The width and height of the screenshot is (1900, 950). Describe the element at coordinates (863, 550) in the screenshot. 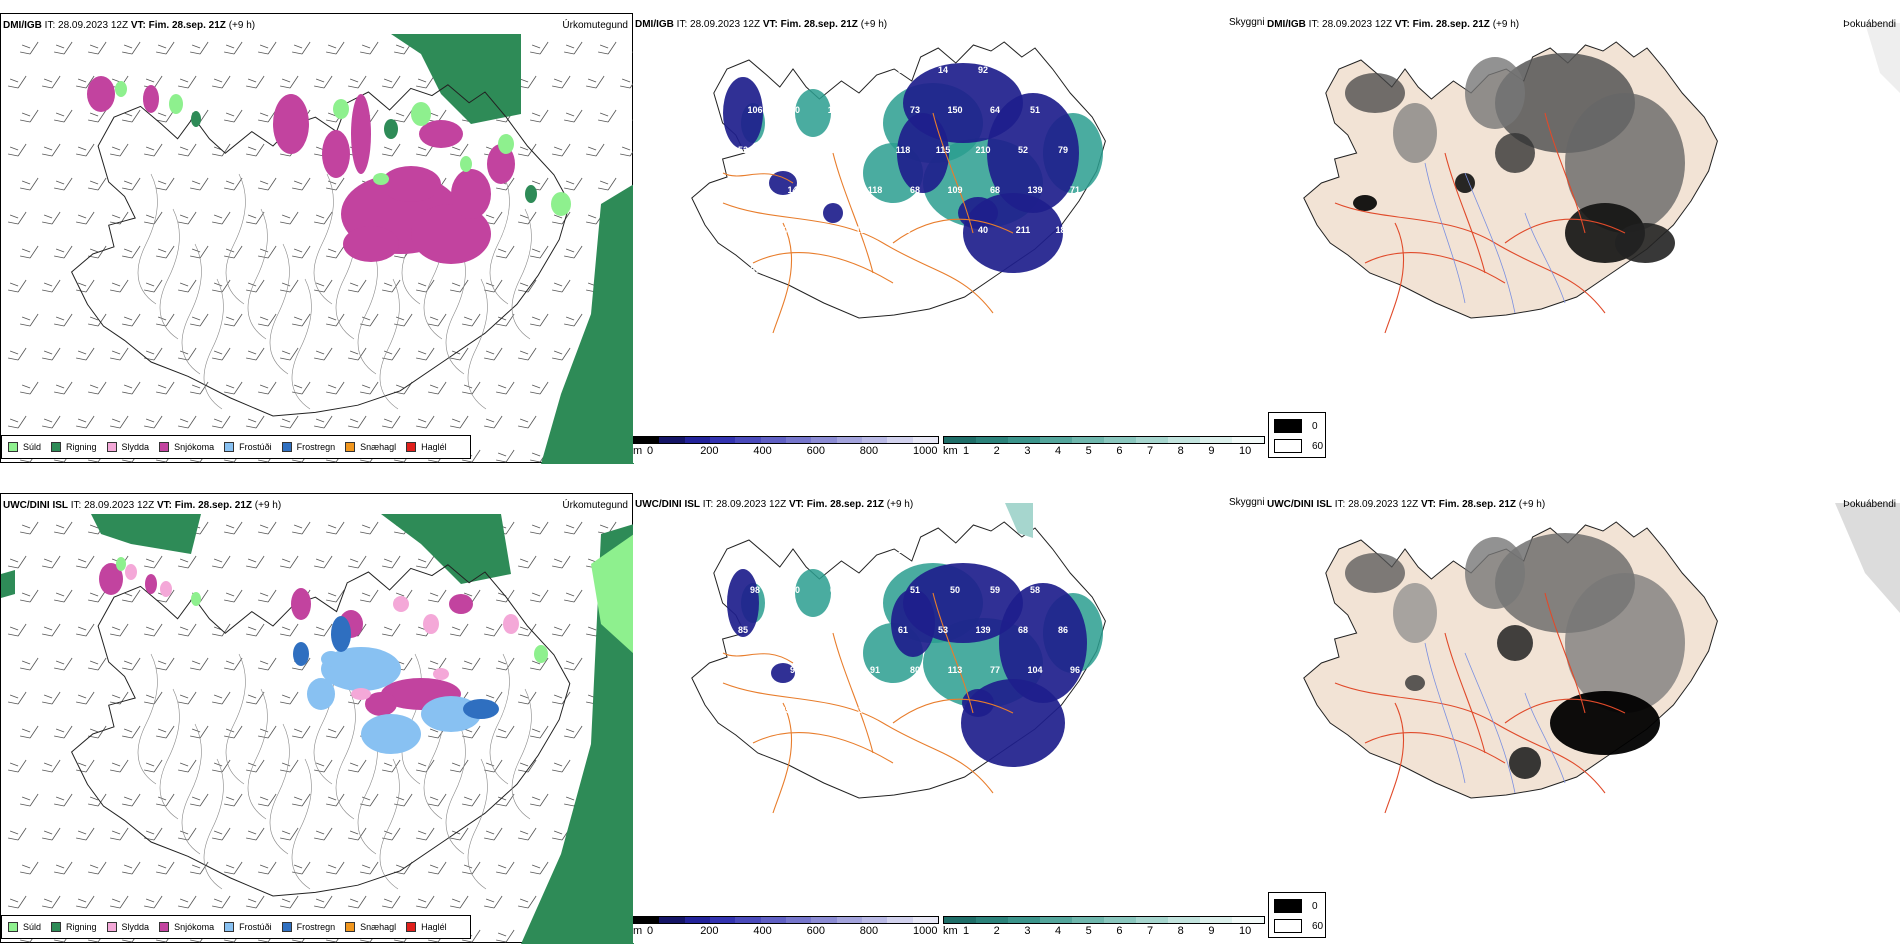

I see `cloud-base-label: 97` at that location.